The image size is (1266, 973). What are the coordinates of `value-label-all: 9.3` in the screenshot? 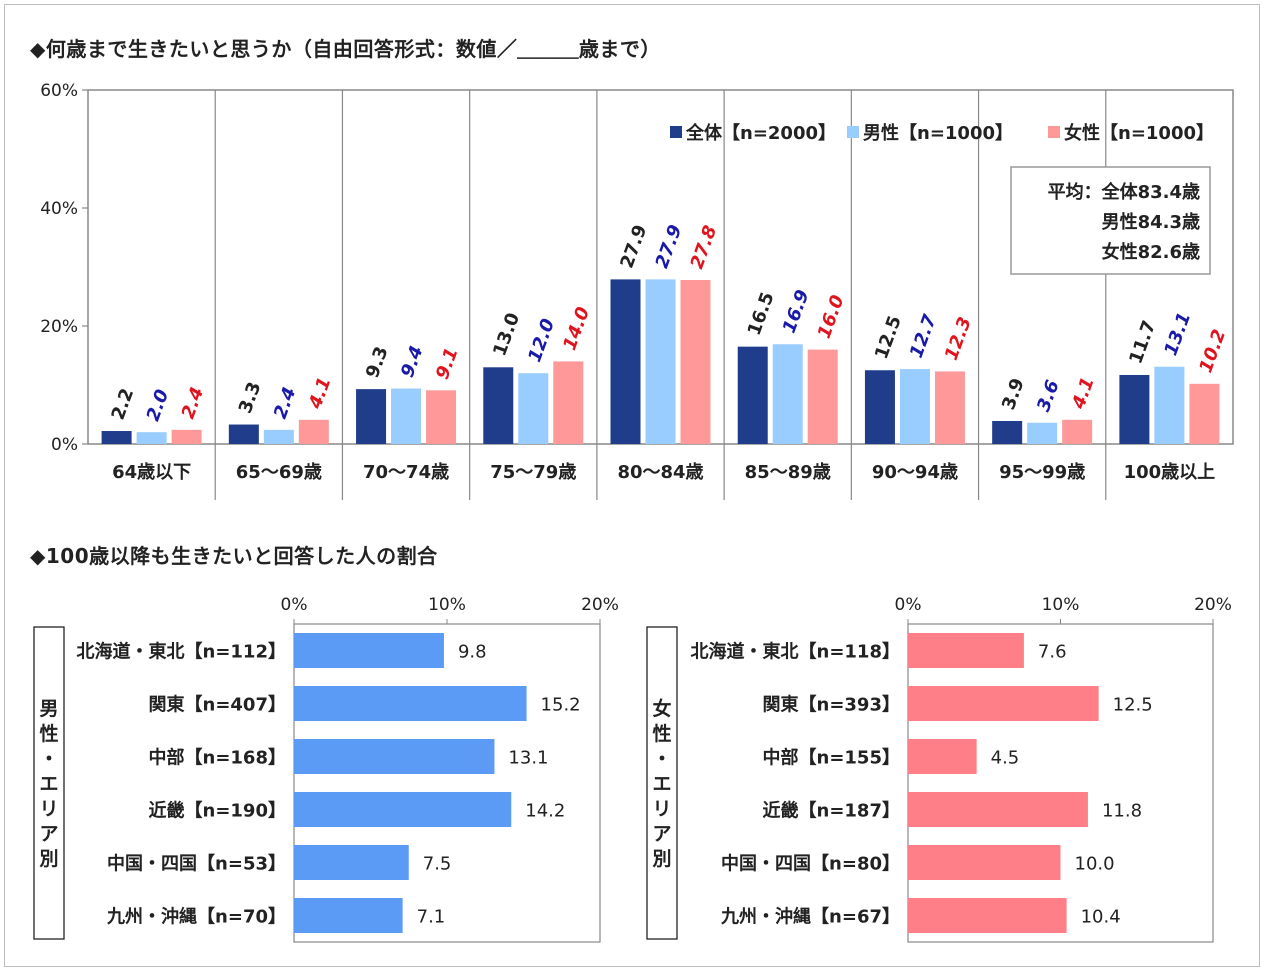 It's located at (377, 362).